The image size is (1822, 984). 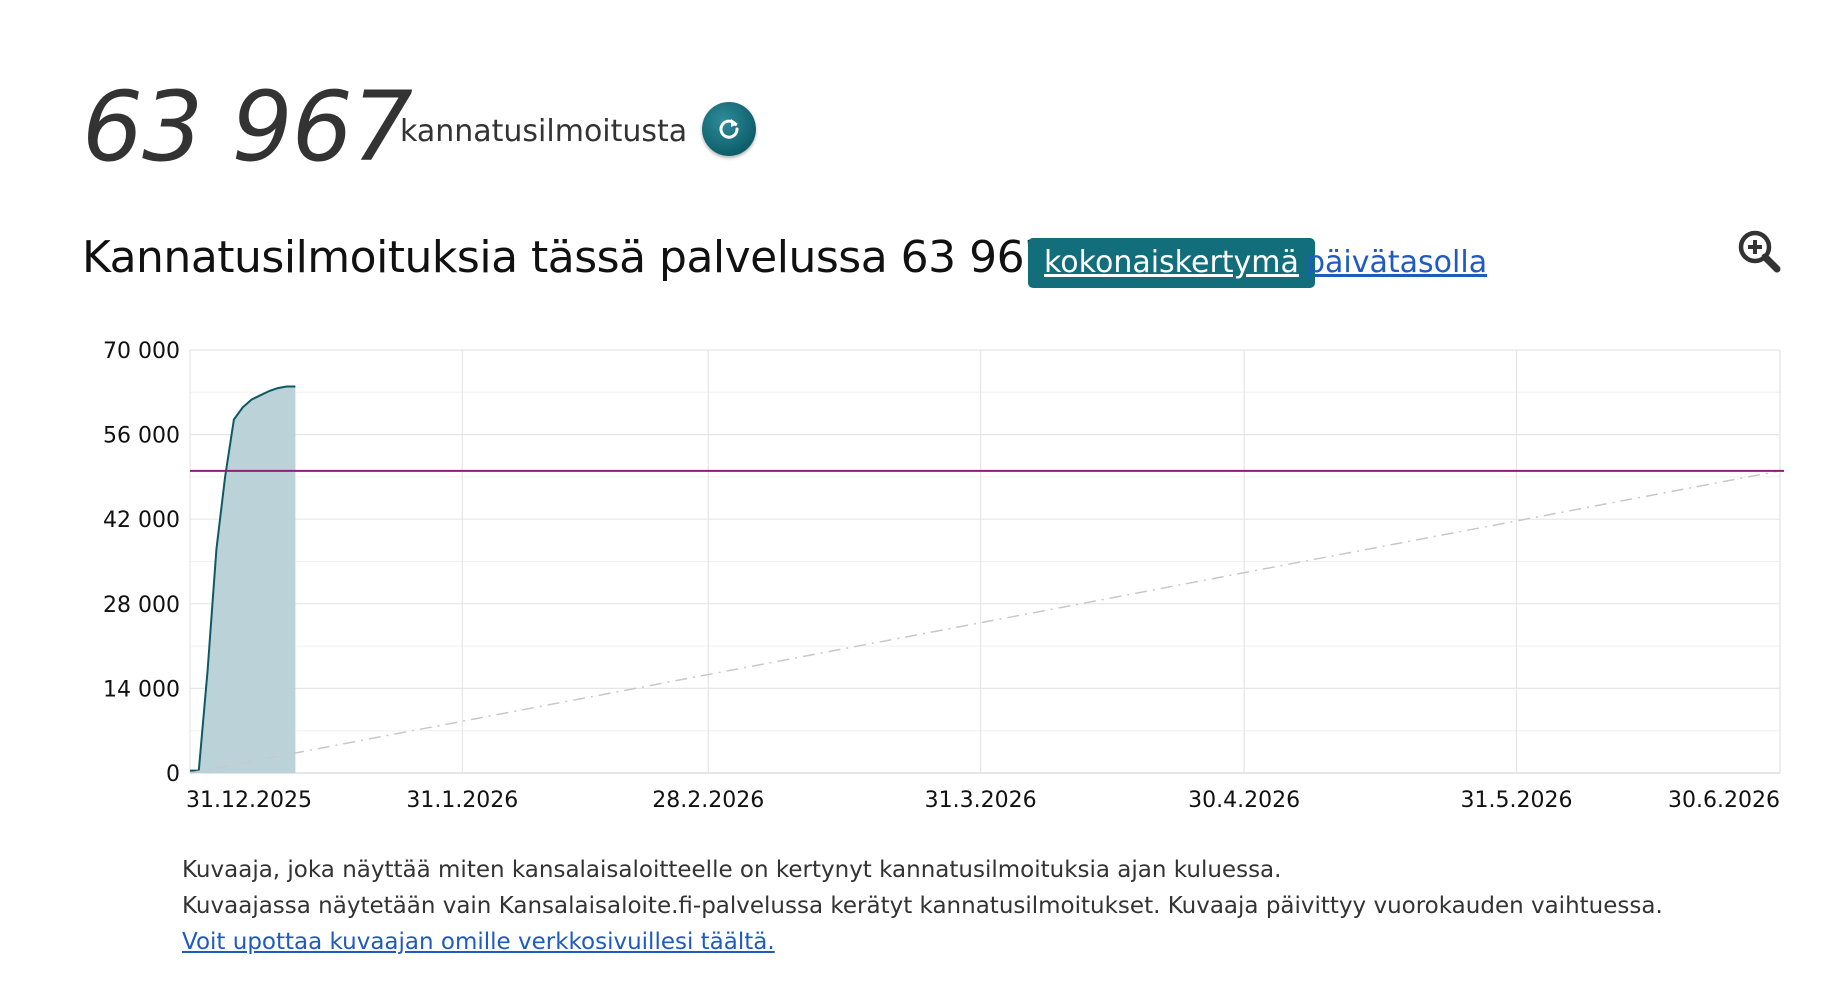 I want to click on refresh-button, so click(x=729, y=129).